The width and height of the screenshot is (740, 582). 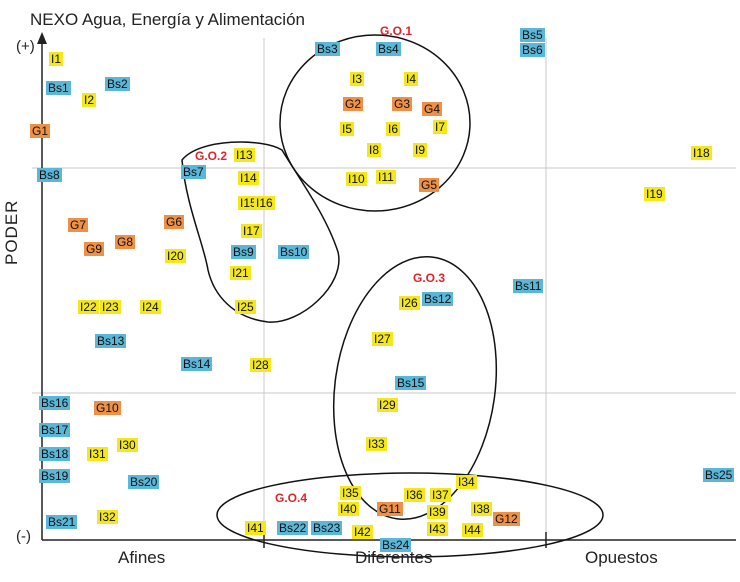 What do you see at coordinates (654, 194) in the screenshot?
I see `point-label-i19: I19` at bounding box center [654, 194].